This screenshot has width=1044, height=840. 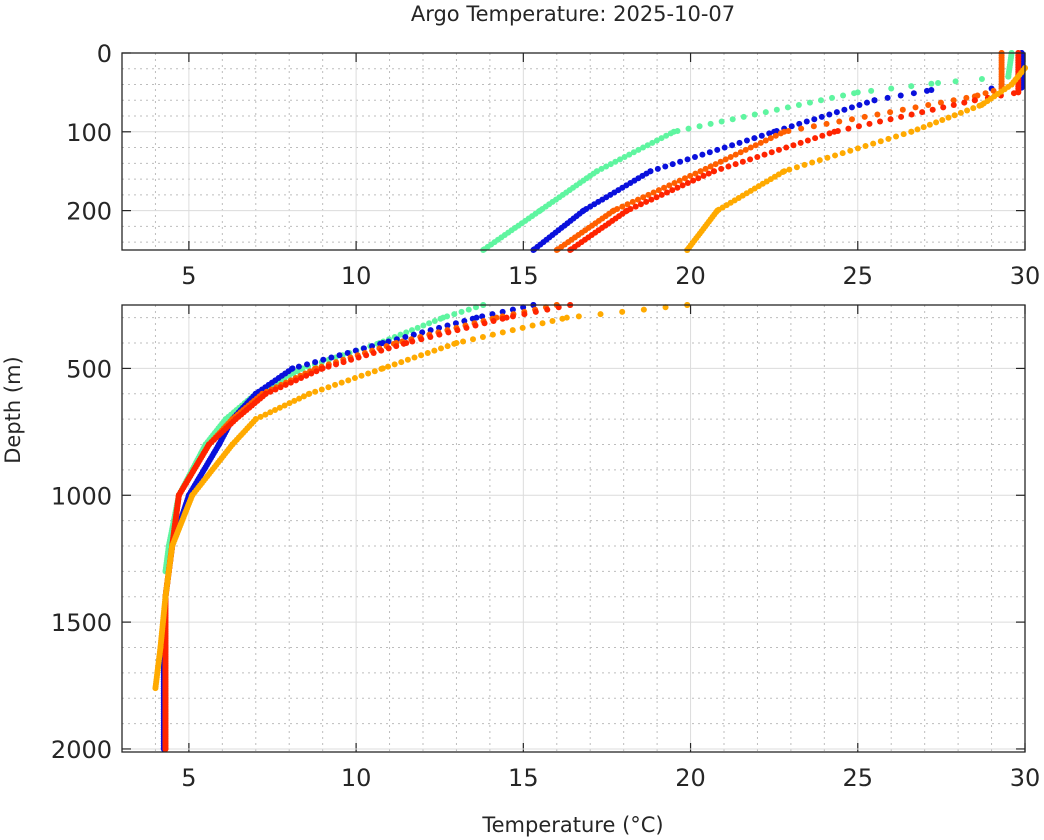 What do you see at coordinates (747, 151) in the screenshot?
I see `profile-aquamarine` at bounding box center [747, 151].